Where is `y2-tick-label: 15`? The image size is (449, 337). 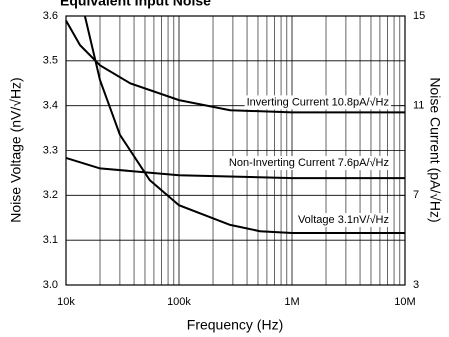
y2-tick-label: 15 is located at coordinates (419, 16).